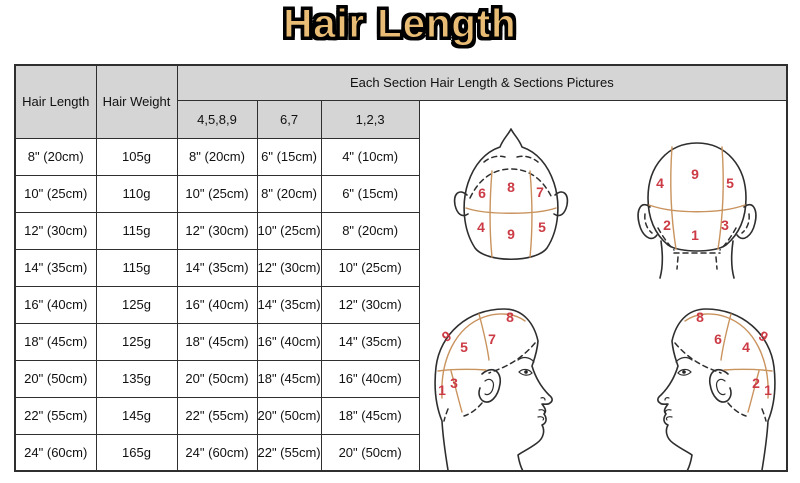 The image size is (800, 483). Describe the element at coordinates (136, 156) in the screenshot. I see `table-cell: 105g` at that location.